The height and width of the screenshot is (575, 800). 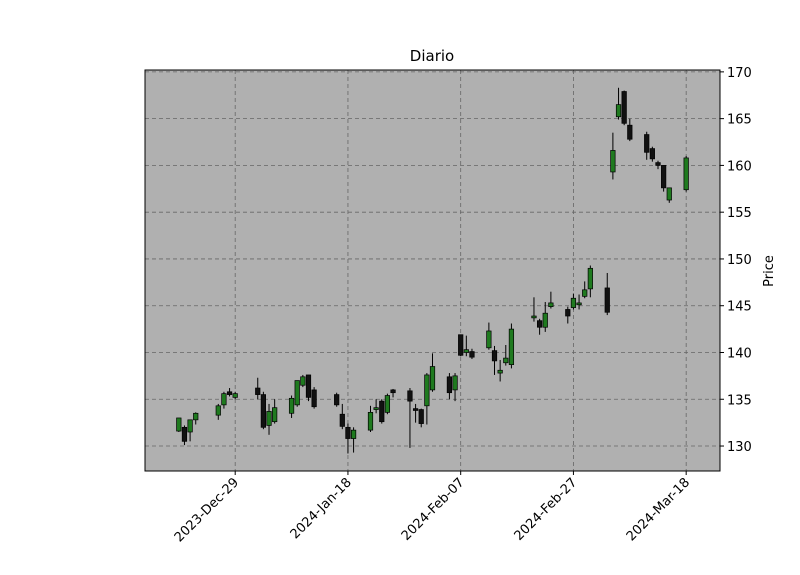 What do you see at coordinates (546, 509) in the screenshot?
I see `x-tick-label: 2024-Feb-27` at bounding box center [546, 509].